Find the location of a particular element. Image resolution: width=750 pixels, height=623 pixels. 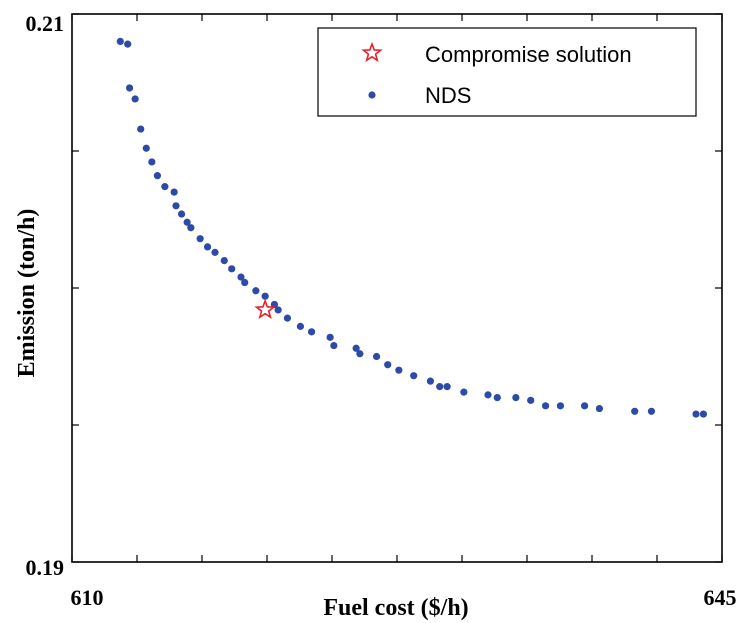

legend-label-compromise: Compromise solution is located at coordinates (528, 54).